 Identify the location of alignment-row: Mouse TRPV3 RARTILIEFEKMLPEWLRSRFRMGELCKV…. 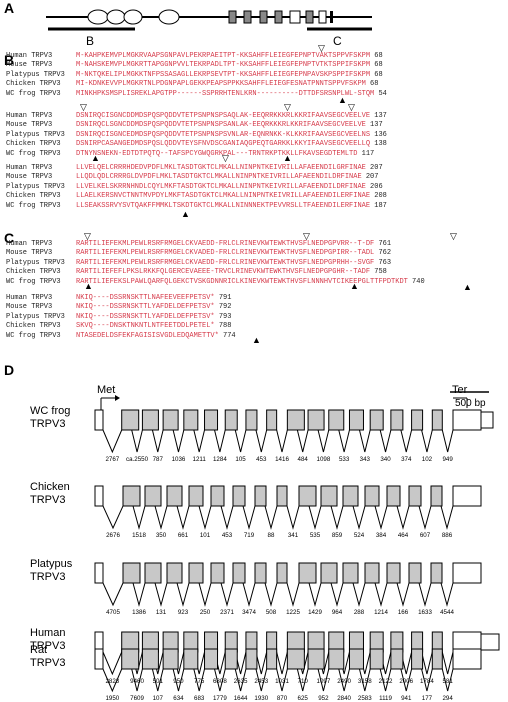
(215, 253).